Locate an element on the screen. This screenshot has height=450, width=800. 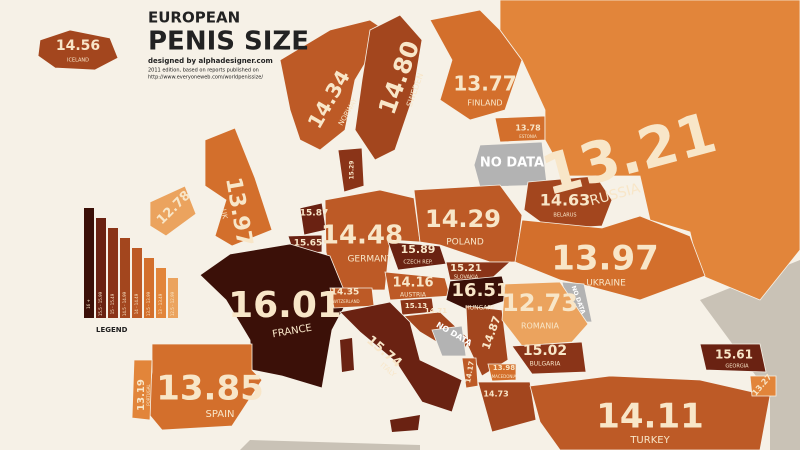
credit: designed by alphadesigner.com is located at coordinates (210, 61).